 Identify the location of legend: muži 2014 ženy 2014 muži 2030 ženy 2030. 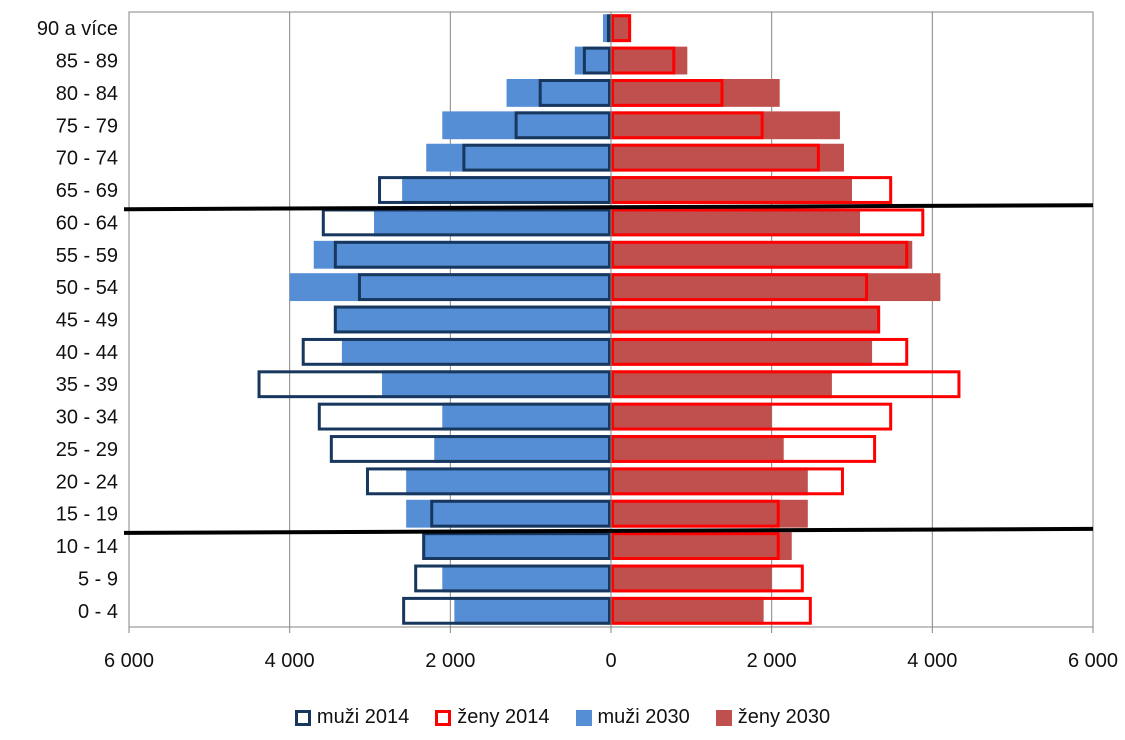
(562, 717).